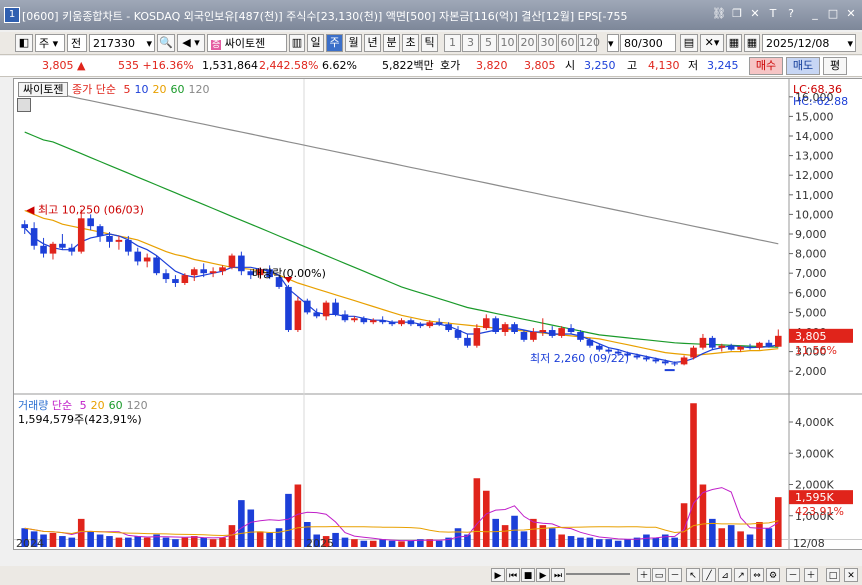 Image resolution: width=862 pixels, height=585 pixels. I want to click on eval-button: 평, so click(835, 66).